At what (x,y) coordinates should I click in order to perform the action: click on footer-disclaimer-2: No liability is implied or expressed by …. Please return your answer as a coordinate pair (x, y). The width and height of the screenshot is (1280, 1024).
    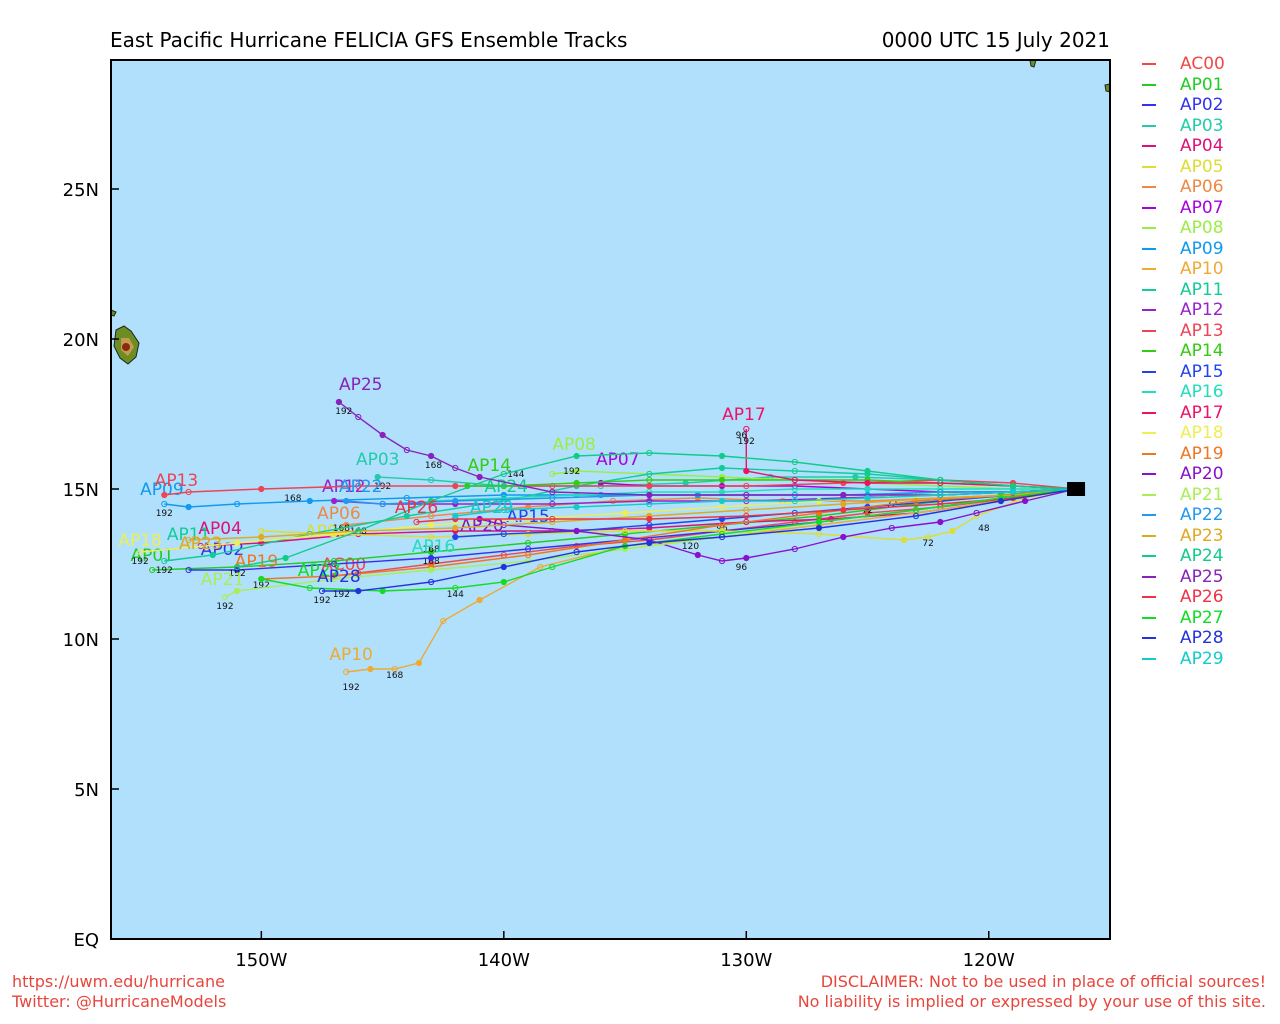
    Looking at the image, I should click on (1031, 1001).